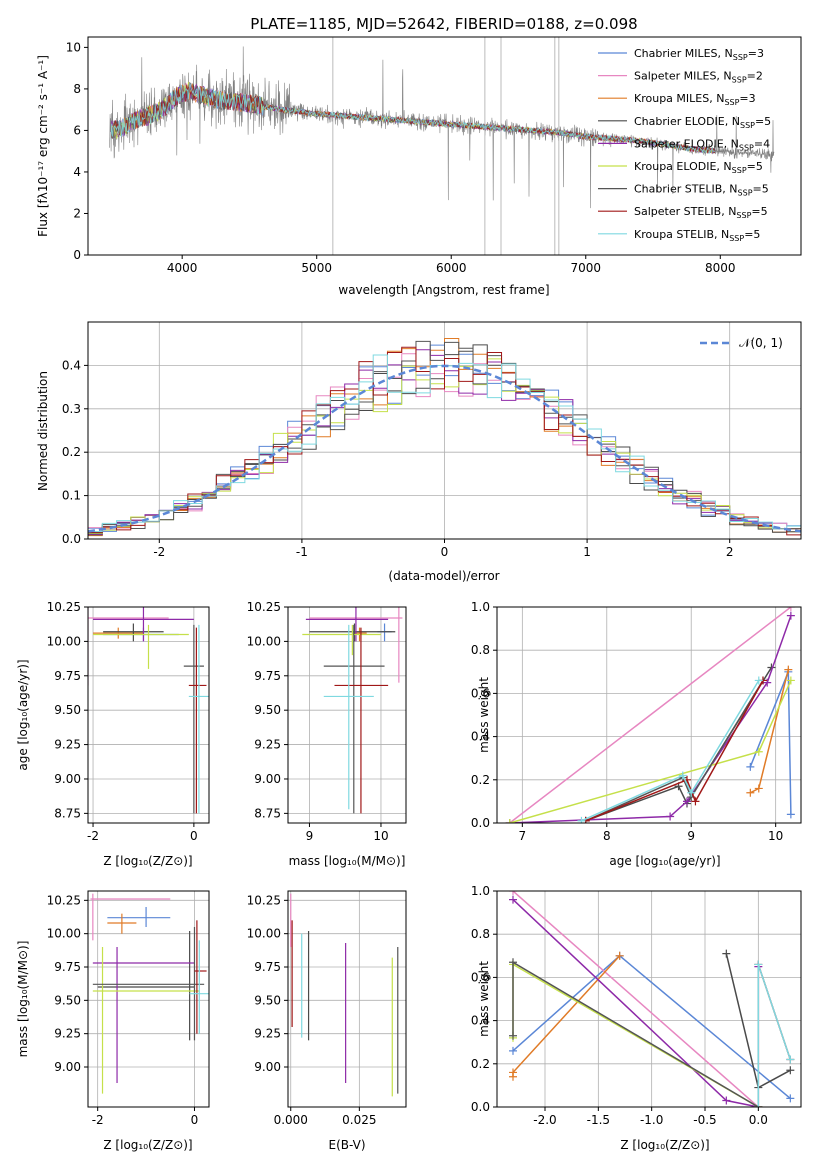 This screenshot has width=819, height=1170. I want to click on weight-marker-salpeter_miles, so click(790, 609).